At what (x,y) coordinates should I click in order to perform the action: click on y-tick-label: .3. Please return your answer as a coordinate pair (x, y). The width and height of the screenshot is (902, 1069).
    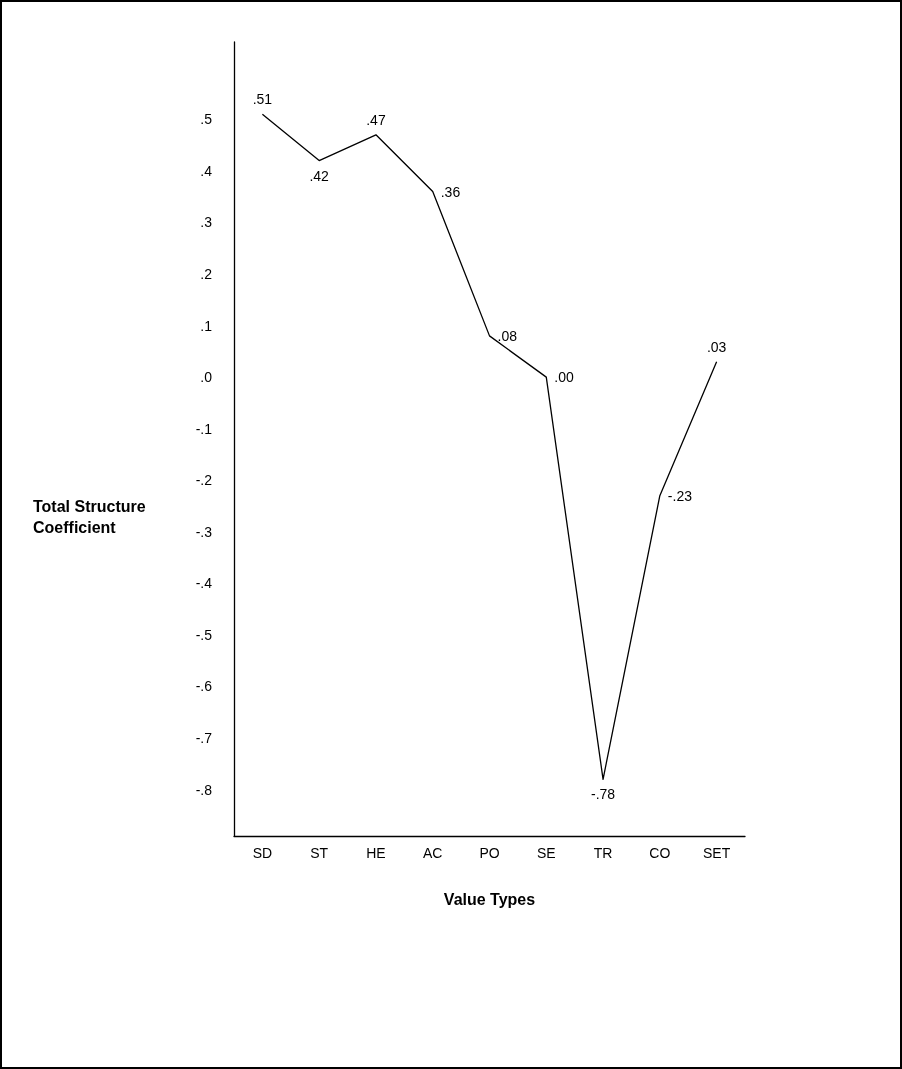
    Looking at the image, I should click on (206, 222).